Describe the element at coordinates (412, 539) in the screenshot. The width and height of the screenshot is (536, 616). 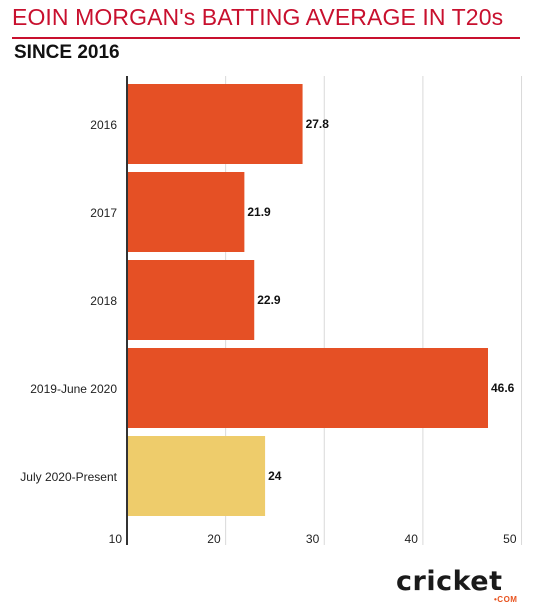
I see `x-tick-label-40: 40` at that location.